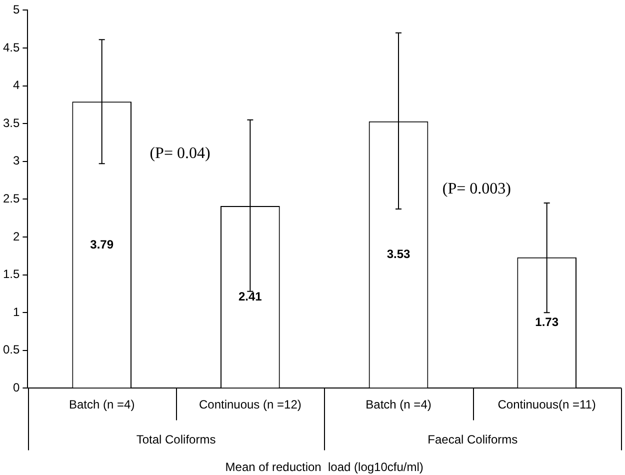  Describe the element at coordinates (476, 189) in the screenshot. I see `annotation: (P= 0.003)` at that location.